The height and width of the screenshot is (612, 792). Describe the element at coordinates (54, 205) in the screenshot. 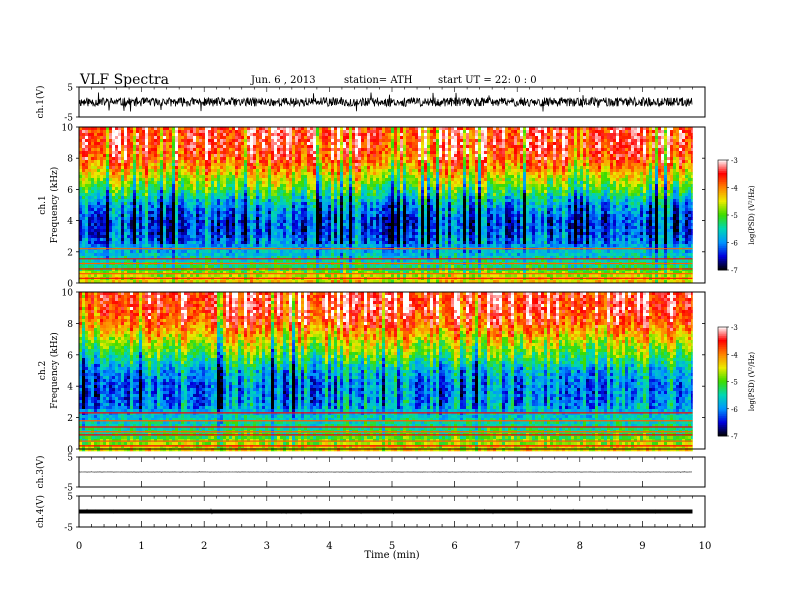

I see `y-axis-label-ch1-spectrogram: Frequency (kHz)` at that location.